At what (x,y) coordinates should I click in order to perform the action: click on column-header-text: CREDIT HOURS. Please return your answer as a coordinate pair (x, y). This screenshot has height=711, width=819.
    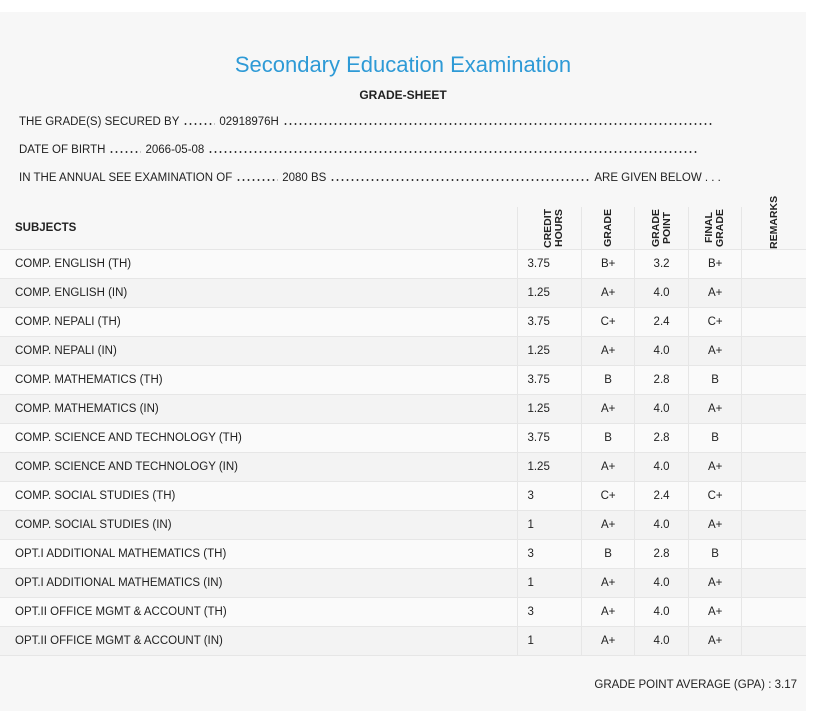
    Looking at the image, I should click on (554, 228).